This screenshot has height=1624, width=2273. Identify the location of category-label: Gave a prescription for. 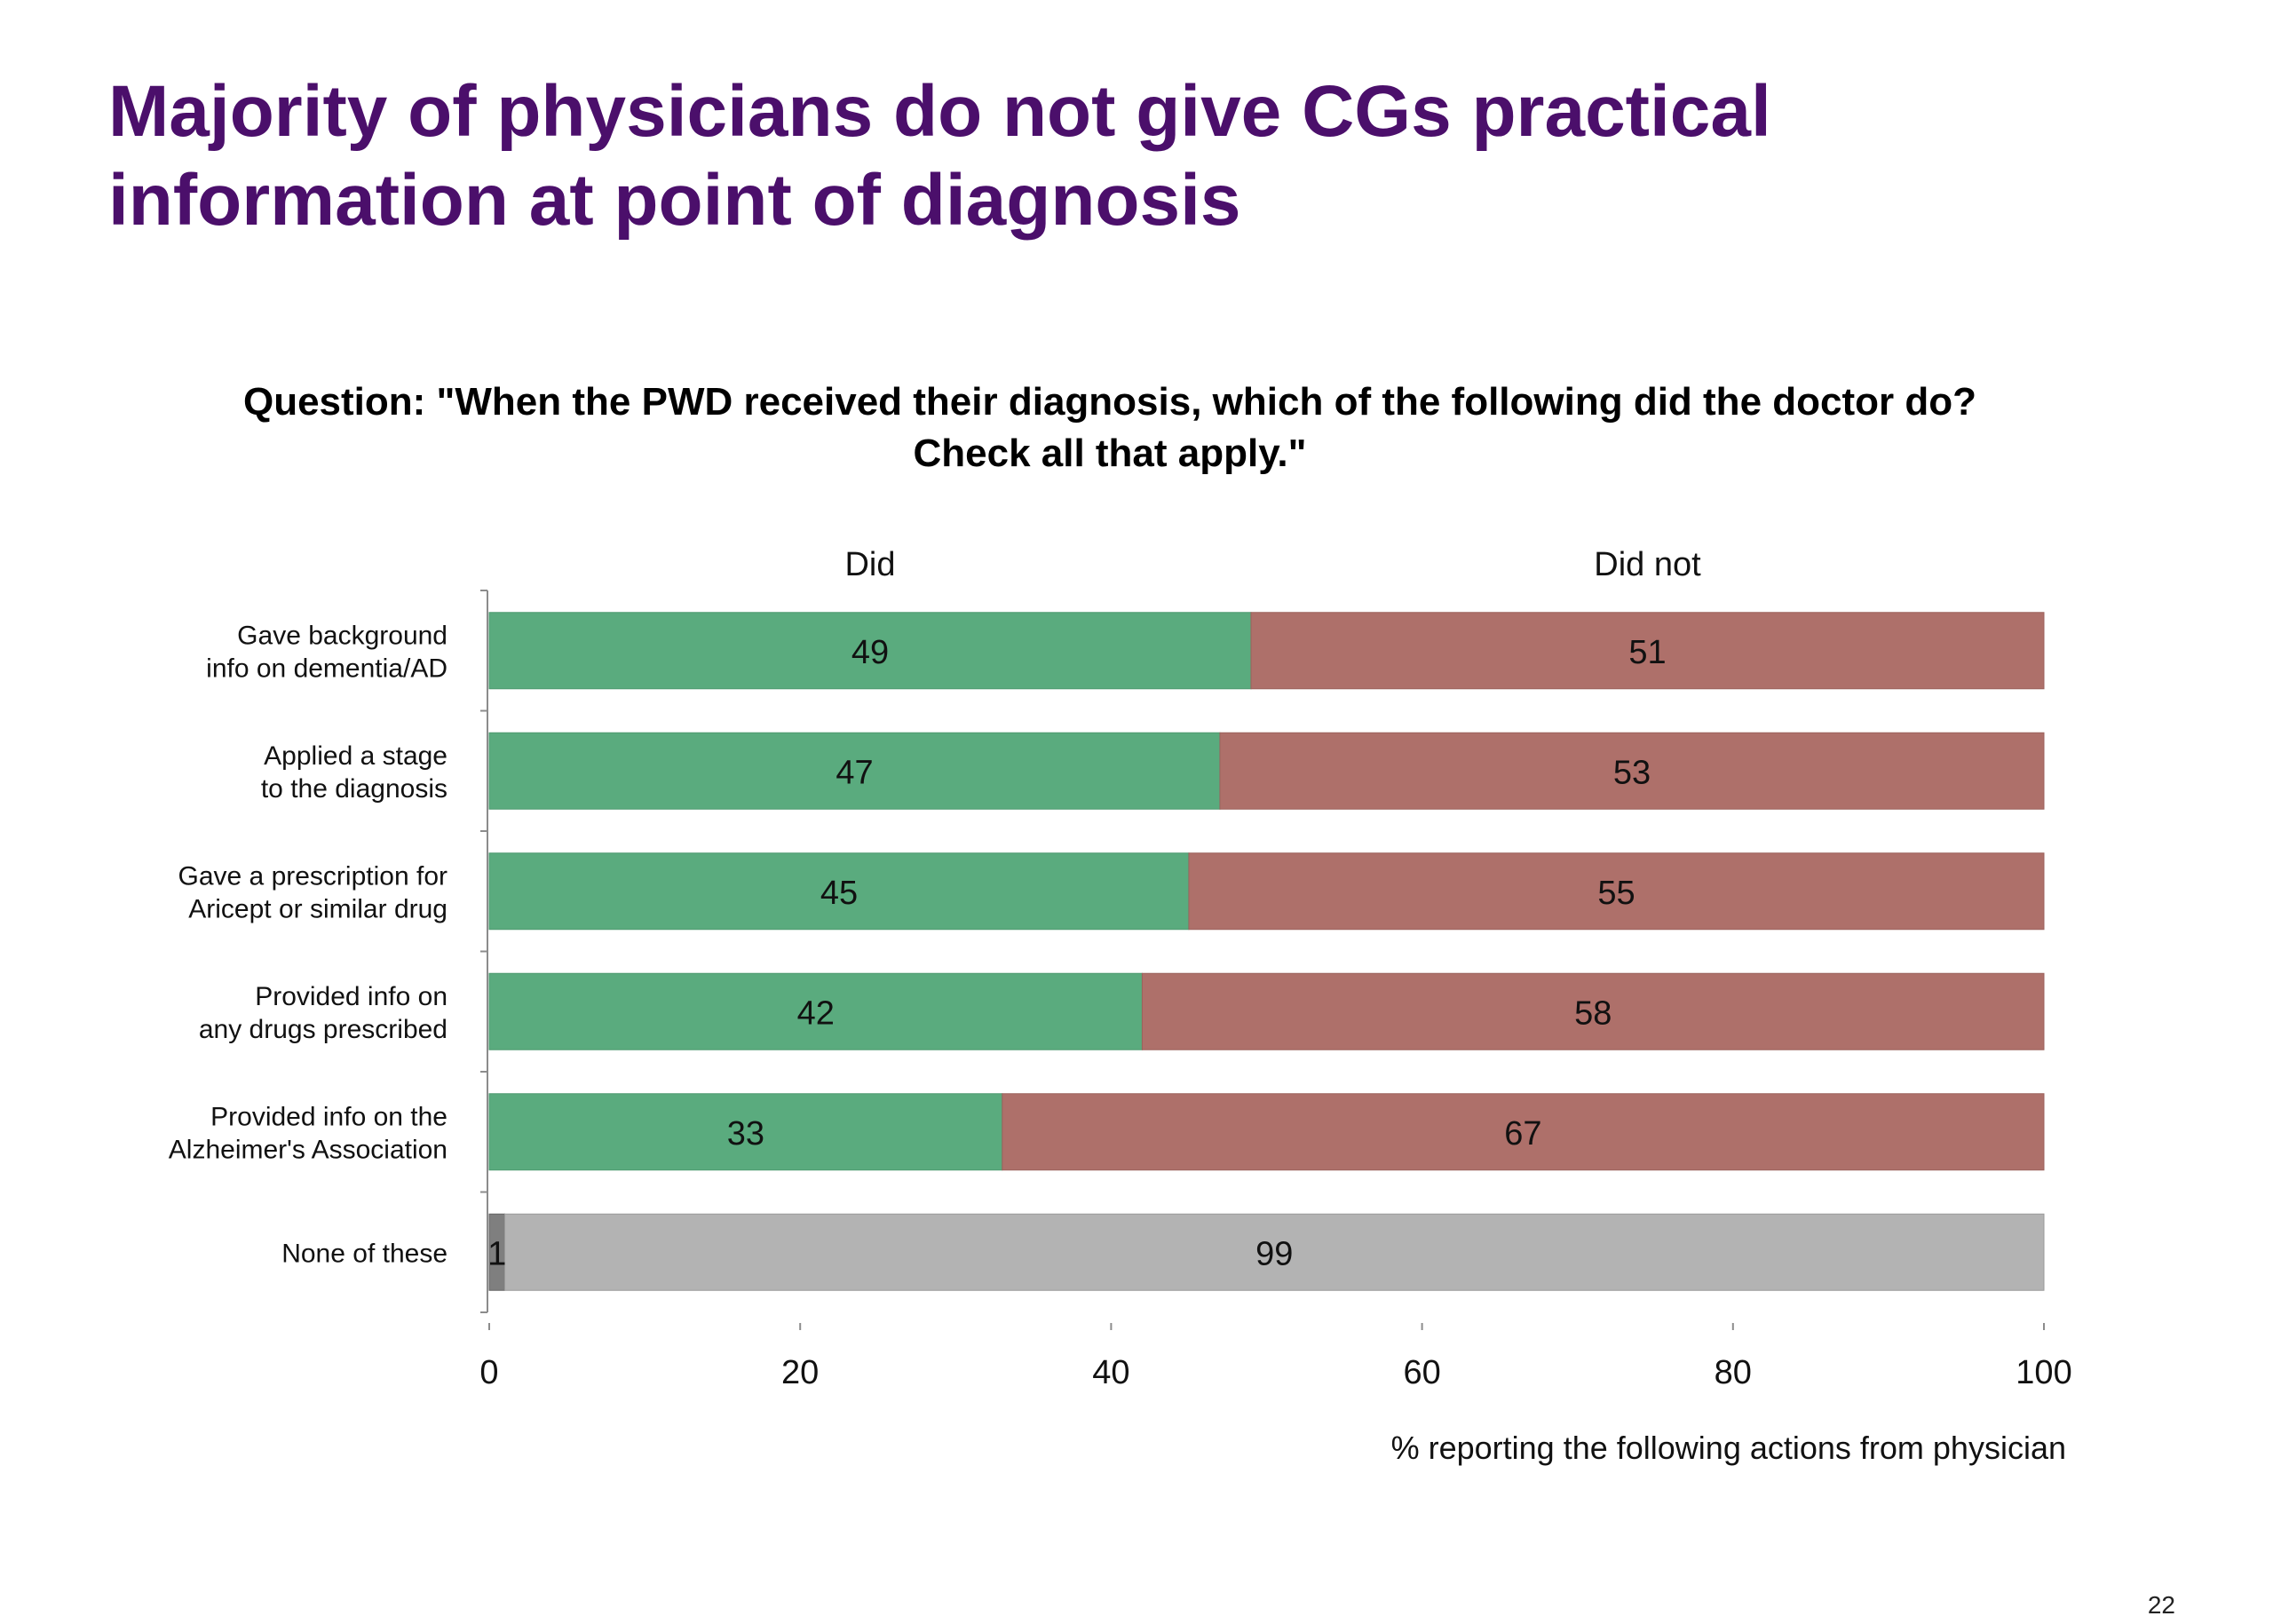
(312, 876).